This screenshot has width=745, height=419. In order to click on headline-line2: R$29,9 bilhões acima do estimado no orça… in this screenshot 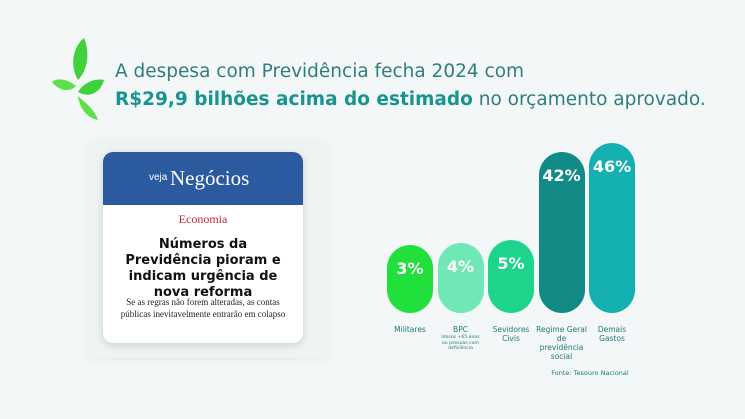, I will do `click(410, 99)`.